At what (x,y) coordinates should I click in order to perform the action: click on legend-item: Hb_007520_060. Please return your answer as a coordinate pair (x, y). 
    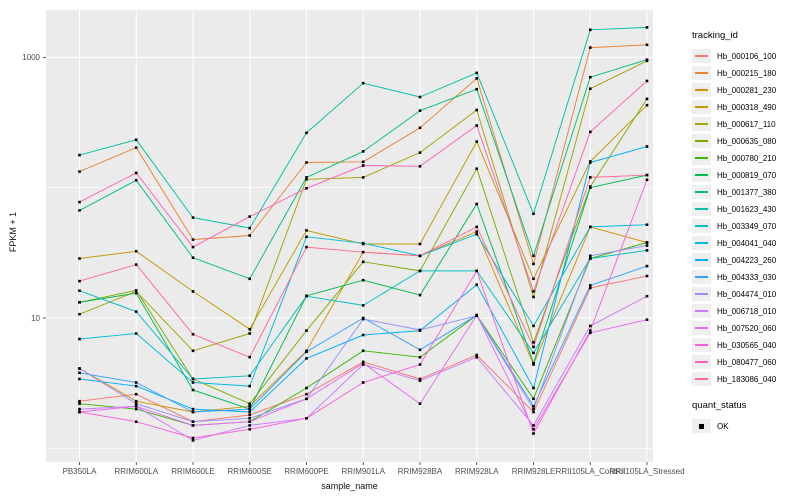
    Looking at the image, I should click on (745, 328).